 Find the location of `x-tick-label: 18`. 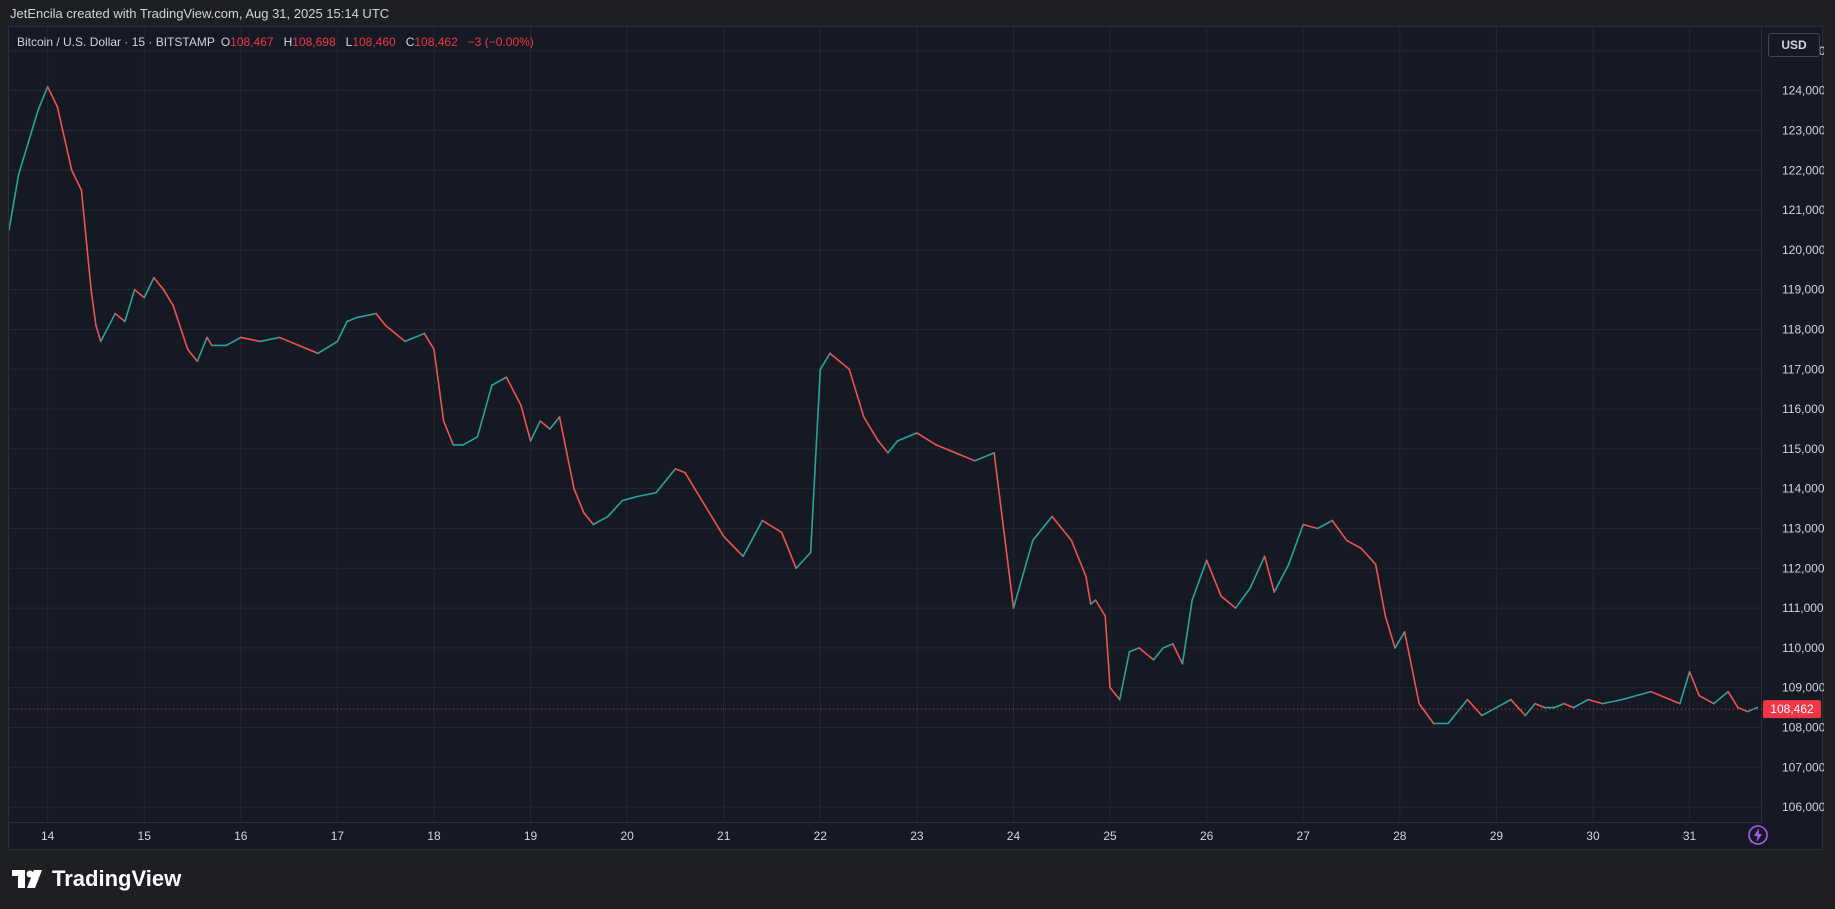

x-tick-label: 18 is located at coordinates (434, 836).